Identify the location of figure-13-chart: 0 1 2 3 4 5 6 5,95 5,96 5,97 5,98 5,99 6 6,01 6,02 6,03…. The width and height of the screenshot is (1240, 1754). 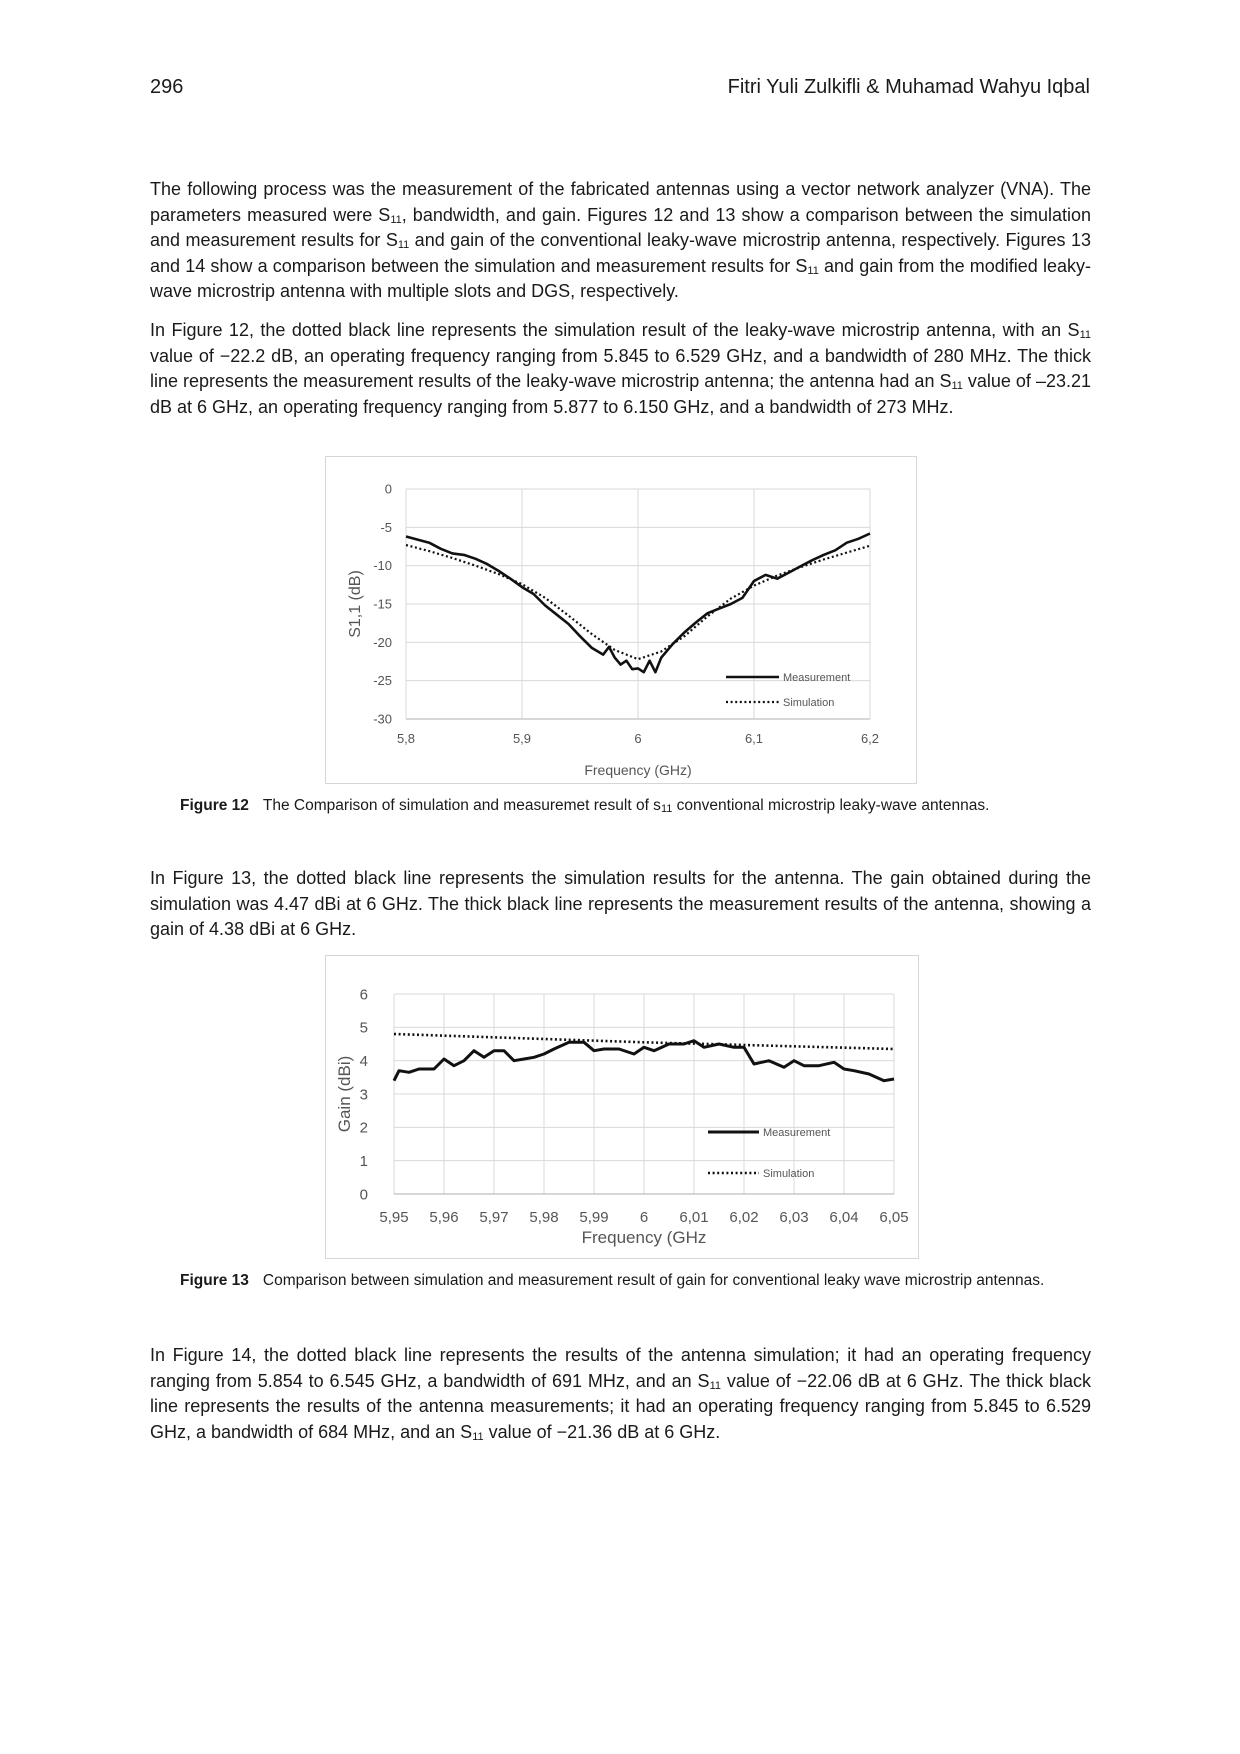
(622, 1107).